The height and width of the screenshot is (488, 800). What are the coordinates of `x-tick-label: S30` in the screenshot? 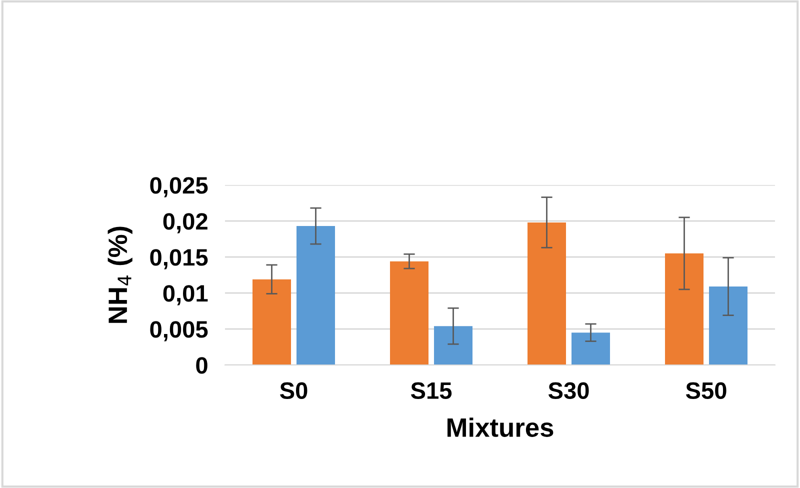 It's located at (568, 391).